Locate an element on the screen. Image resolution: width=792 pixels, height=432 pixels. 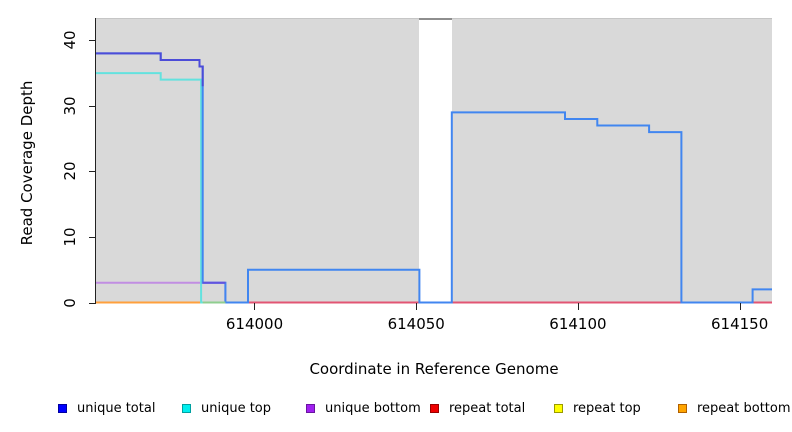
x-axis-tick-label: 614150 is located at coordinates (740, 324).